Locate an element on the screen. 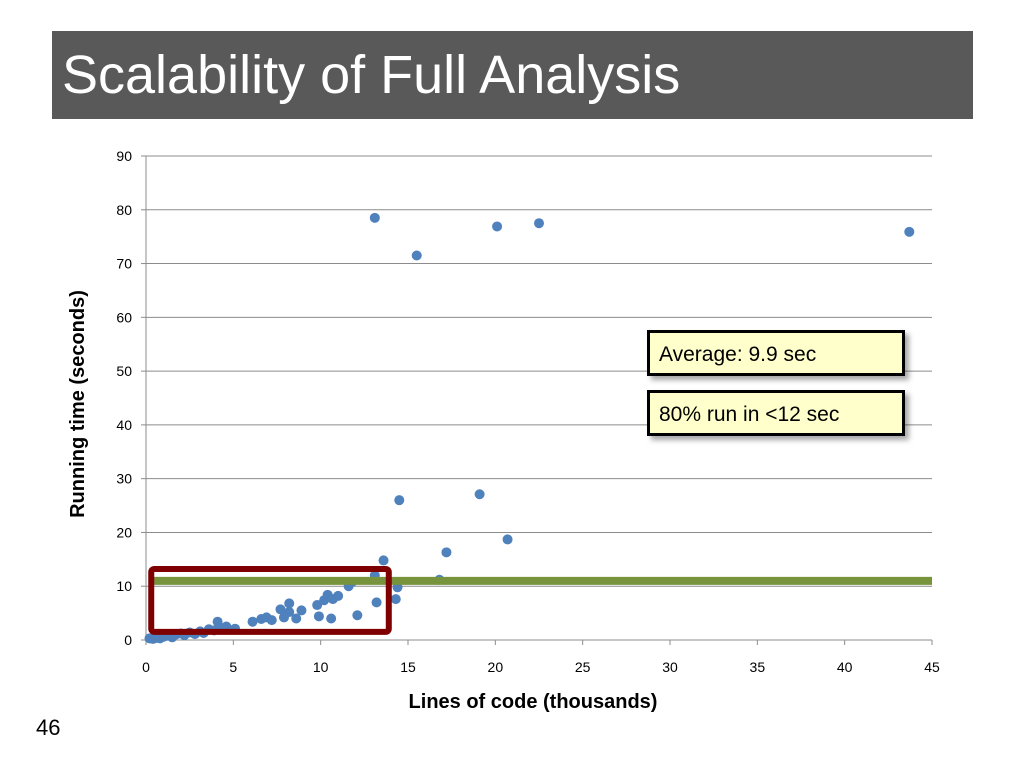 The image size is (1024, 768). y-tick-label: 90 is located at coordinates (124, 156).